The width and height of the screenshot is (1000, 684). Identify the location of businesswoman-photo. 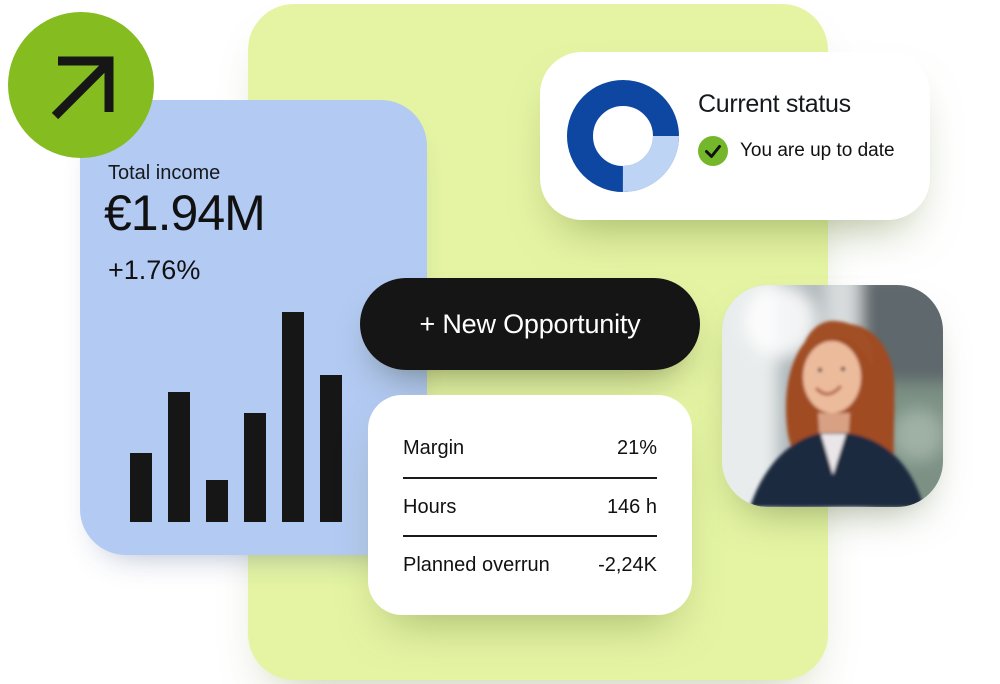
(832, 396).